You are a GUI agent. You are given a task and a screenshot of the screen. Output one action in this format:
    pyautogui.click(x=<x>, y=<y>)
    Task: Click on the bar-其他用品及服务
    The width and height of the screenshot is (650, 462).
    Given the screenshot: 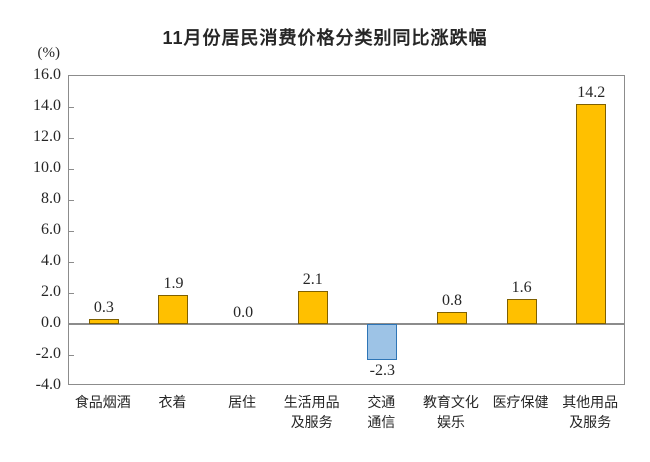 What is the action you would take?
    pyautogui.click(x=591, y=213)
    